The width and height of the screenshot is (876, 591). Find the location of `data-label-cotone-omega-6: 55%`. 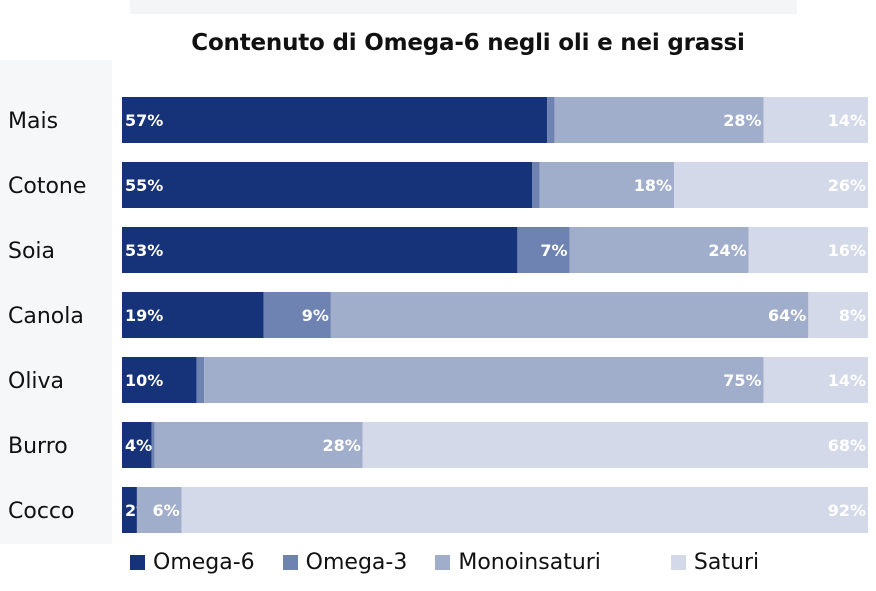

data-label-cotone-omega-6: 55% is located at coordinates (144, 185).